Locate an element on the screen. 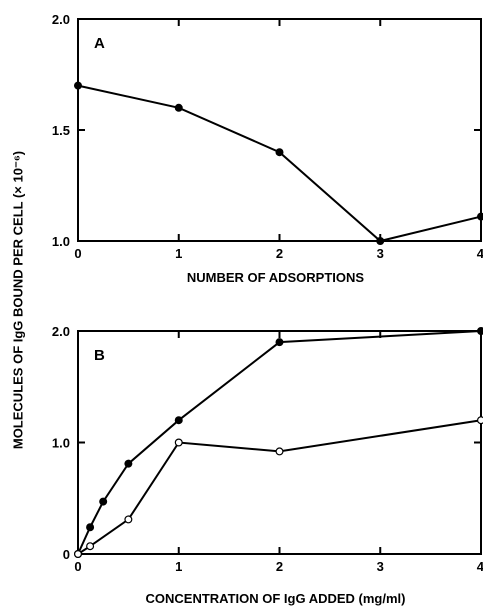 The width and height of the screenshot is (483, 609). panel-b-label: B is located at coordinates (99, 355).